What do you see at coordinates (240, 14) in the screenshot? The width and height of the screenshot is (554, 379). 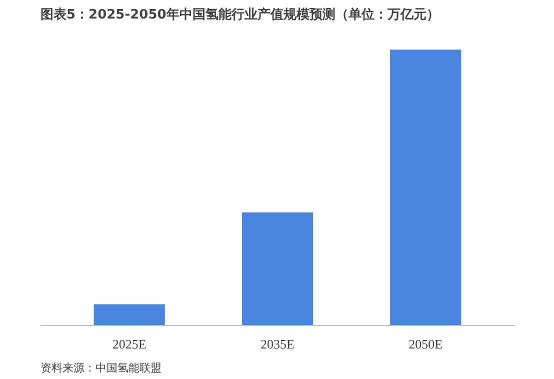 I see `chart-title: 图表5：2025-2050年中国氢能行业产值规模预测（单位：万亿元）` at bounding box center [240, 14].